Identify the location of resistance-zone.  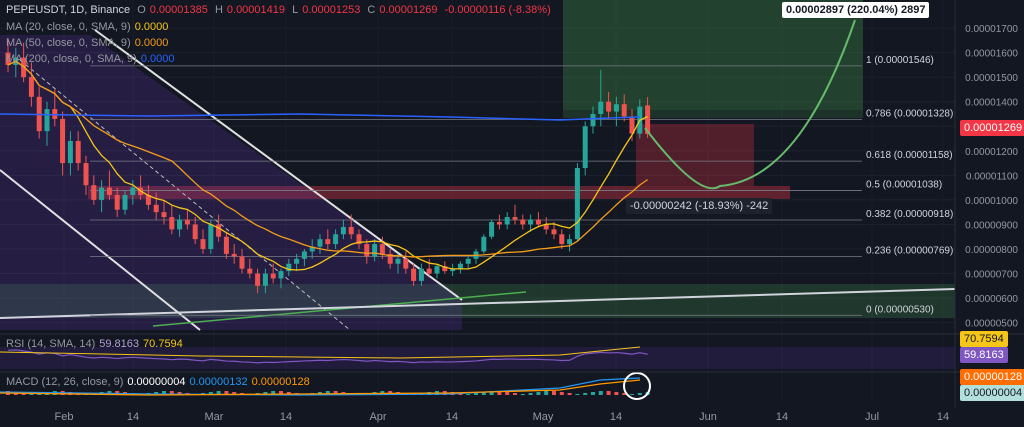
(439, 192).